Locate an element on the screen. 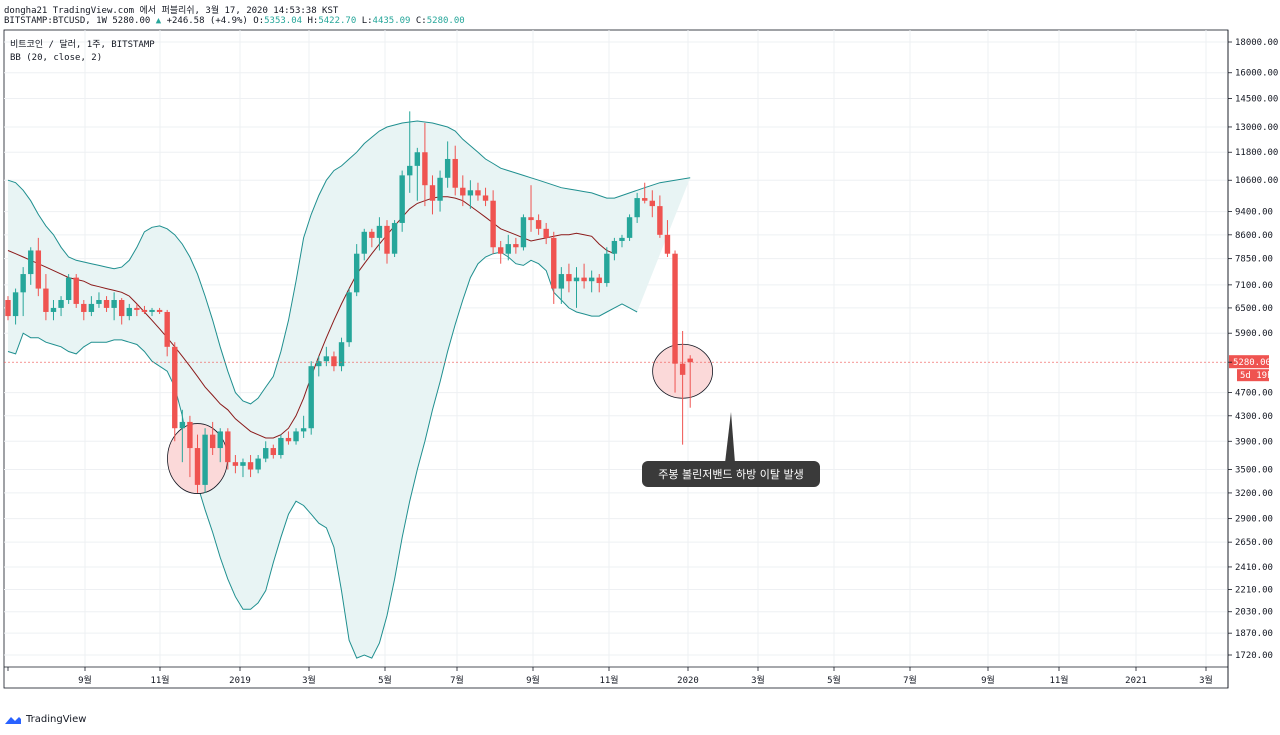  x-tick-label: 5월 is located at coordinates (834, 680).